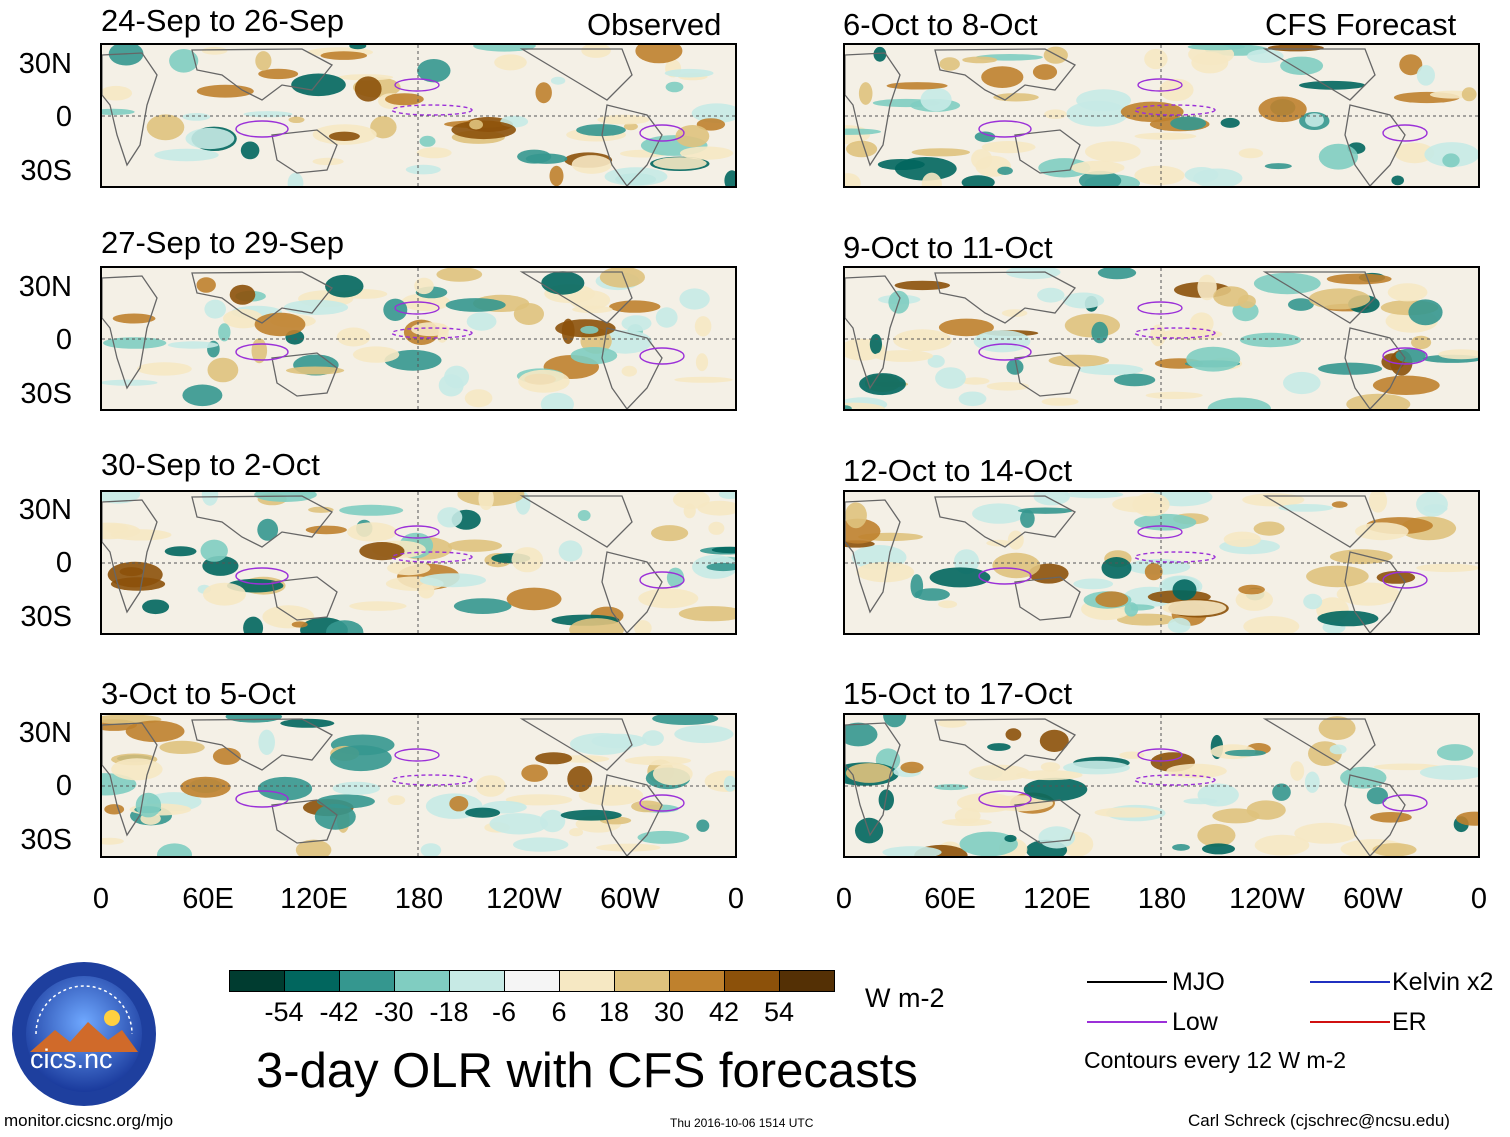  Describe the element at coordinates (63, 117) in the screenshot. I see `lat-label-0: 0` at that location.